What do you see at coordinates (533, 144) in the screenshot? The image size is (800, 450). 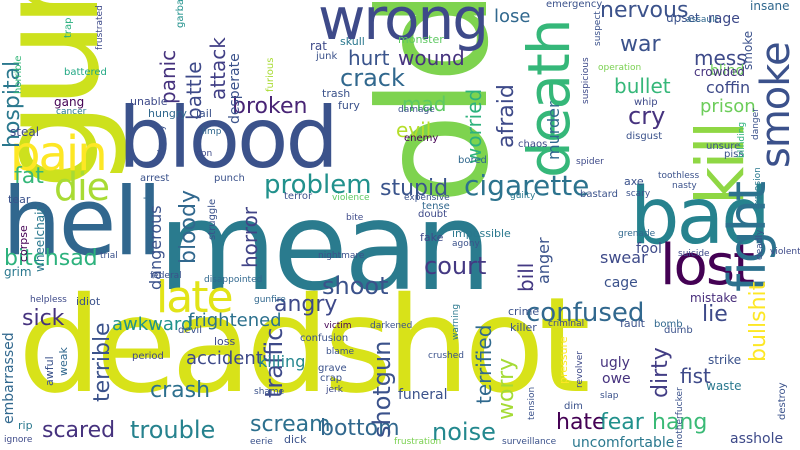 I see `word-chaos: chaos` at bounding box center [533, 144].